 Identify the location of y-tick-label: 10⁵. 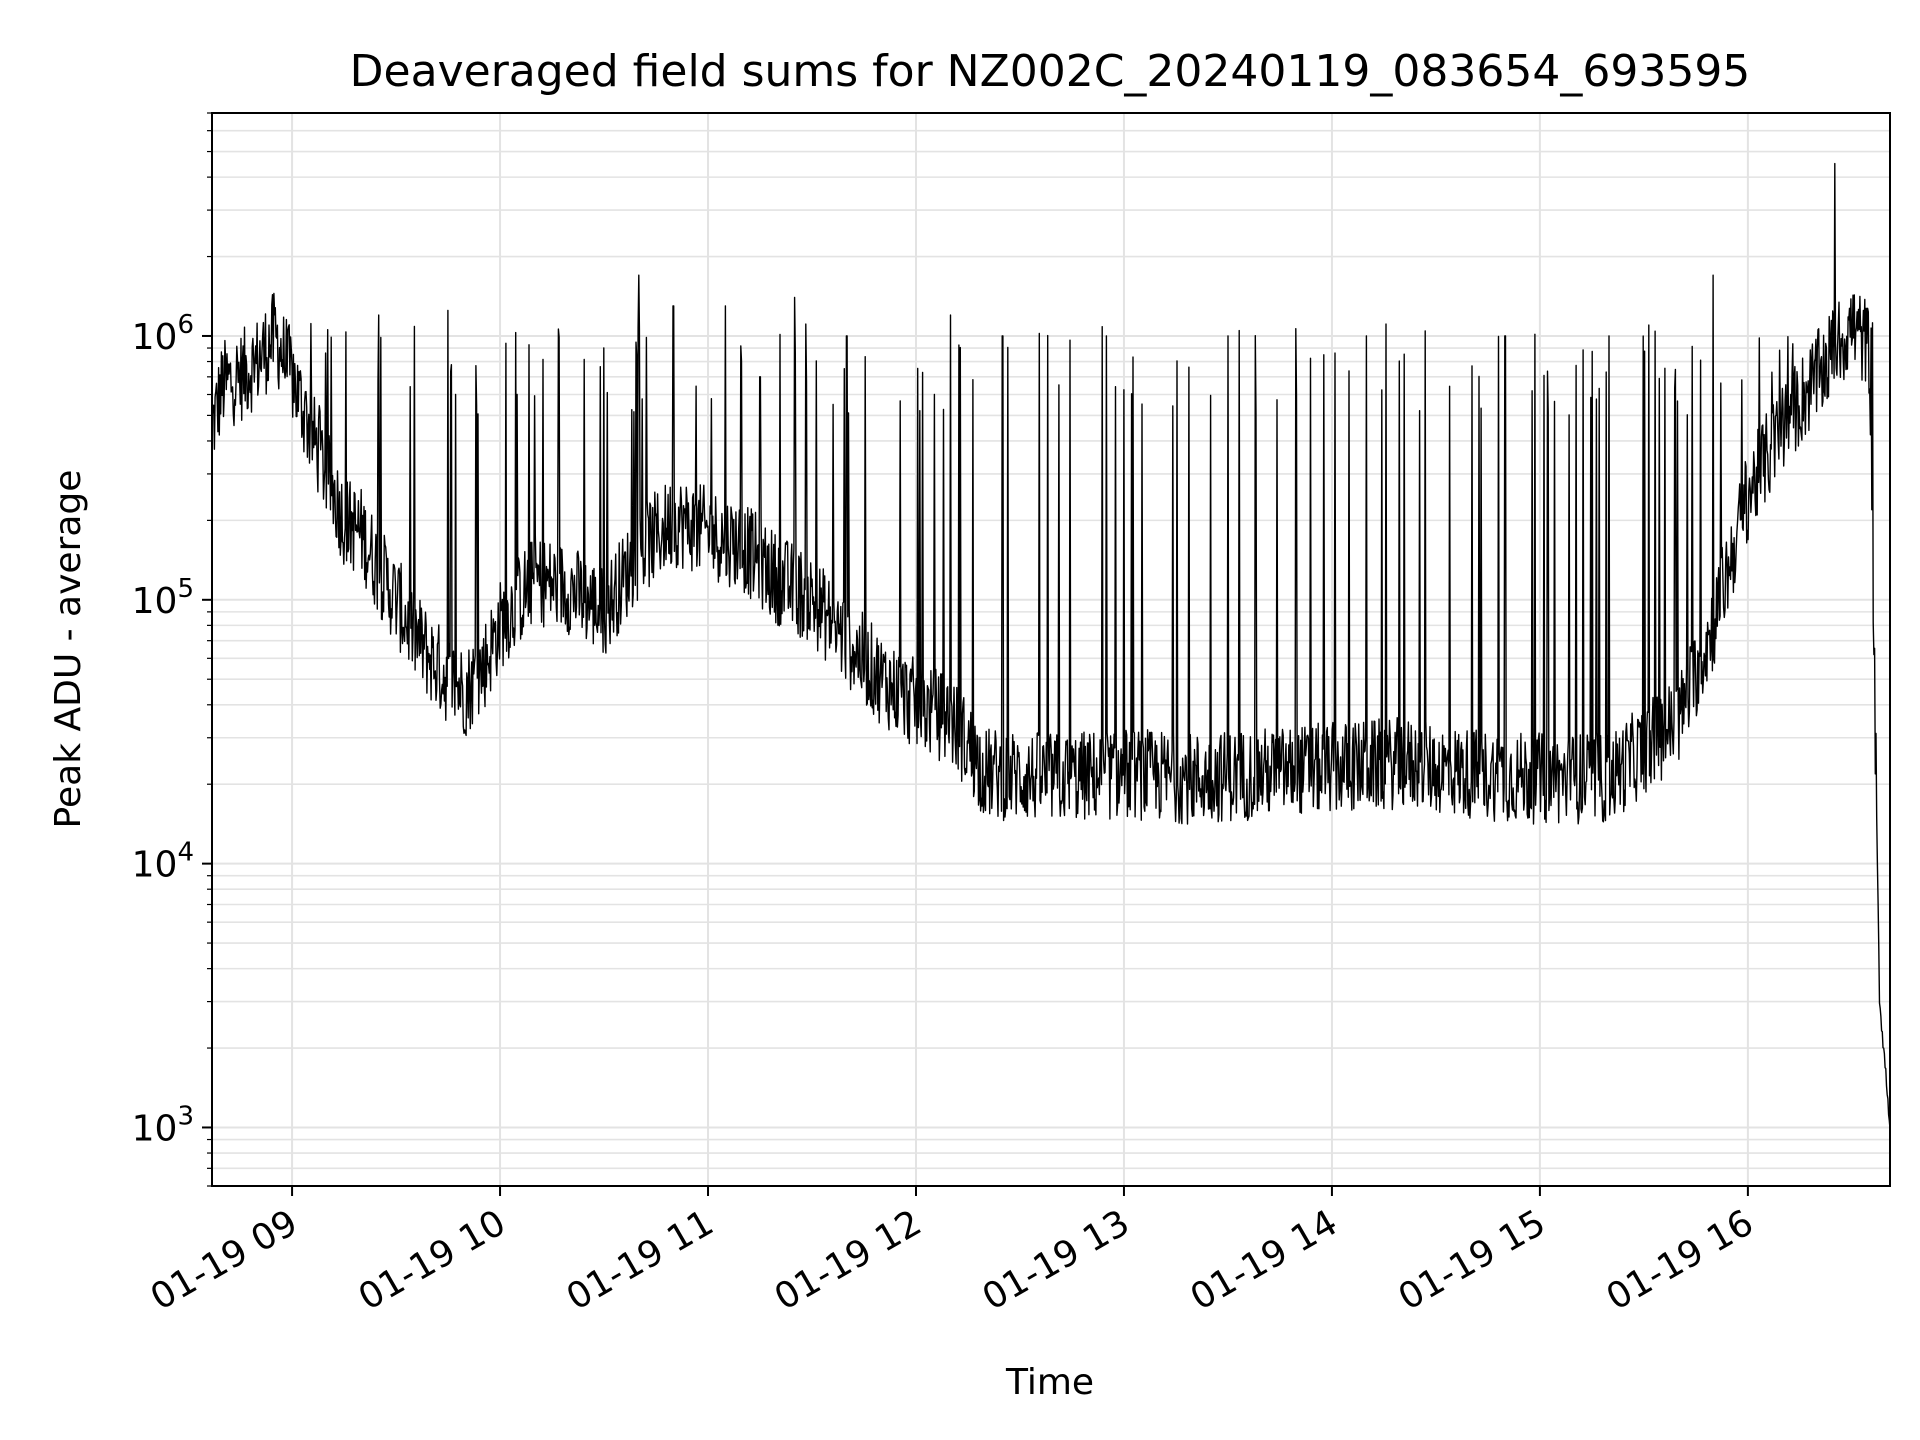
(163, 598).